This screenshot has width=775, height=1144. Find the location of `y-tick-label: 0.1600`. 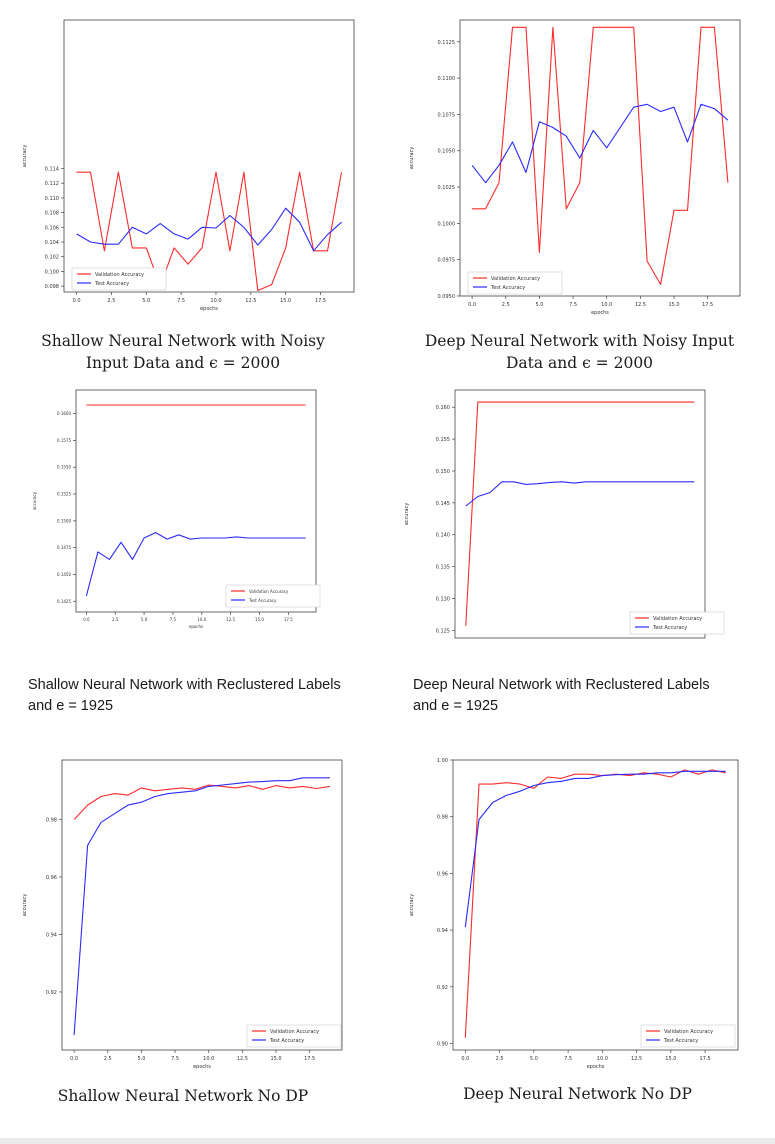

y-tick-label: 0.1600 is located at coordinates (64, 413).